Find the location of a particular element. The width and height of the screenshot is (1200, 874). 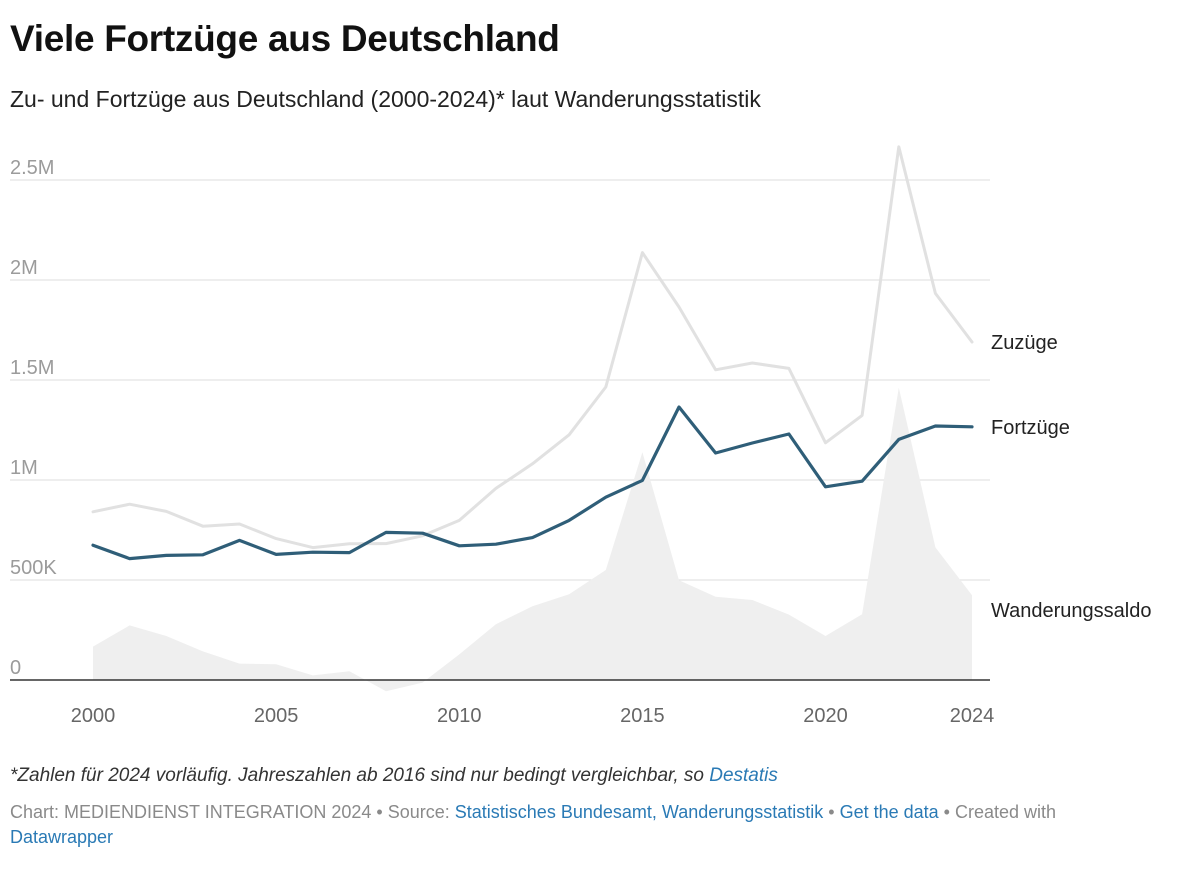

x-tick-label: 2024 is located at coordinates (972, 716).